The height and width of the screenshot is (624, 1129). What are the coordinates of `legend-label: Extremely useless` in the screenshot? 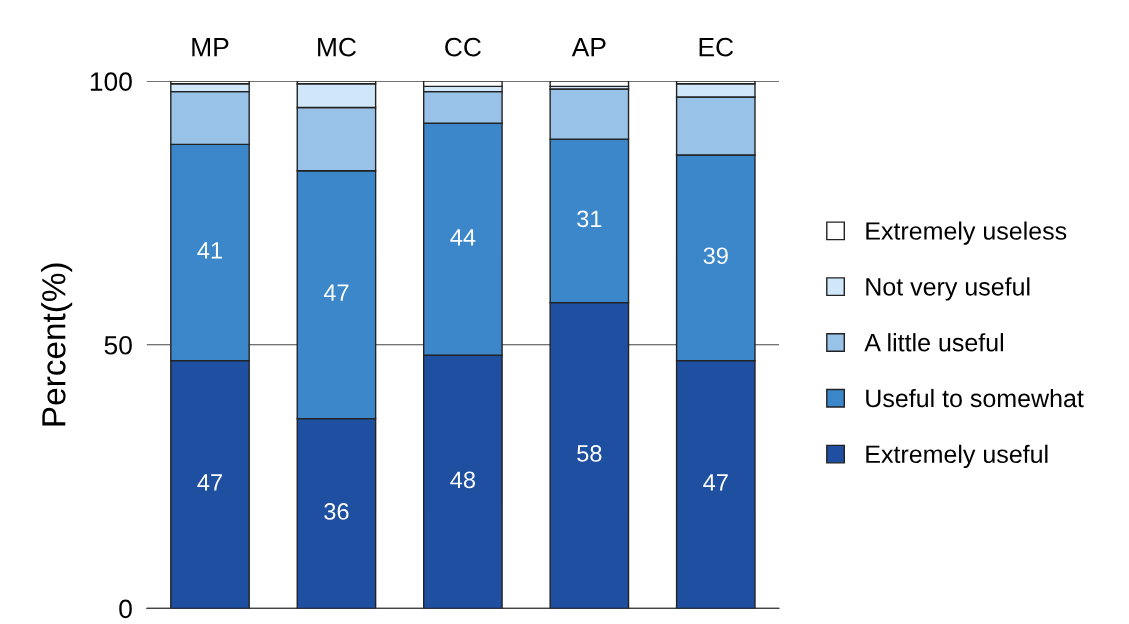 It's located at (966, 233).